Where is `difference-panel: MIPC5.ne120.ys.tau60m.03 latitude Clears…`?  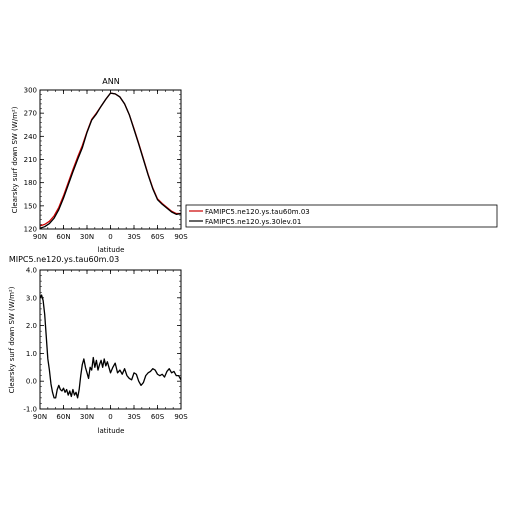 difference-panel: MIPC5.ne120.ys.tau60m.03 latitude Clears… is located at coordinates (98, 345).